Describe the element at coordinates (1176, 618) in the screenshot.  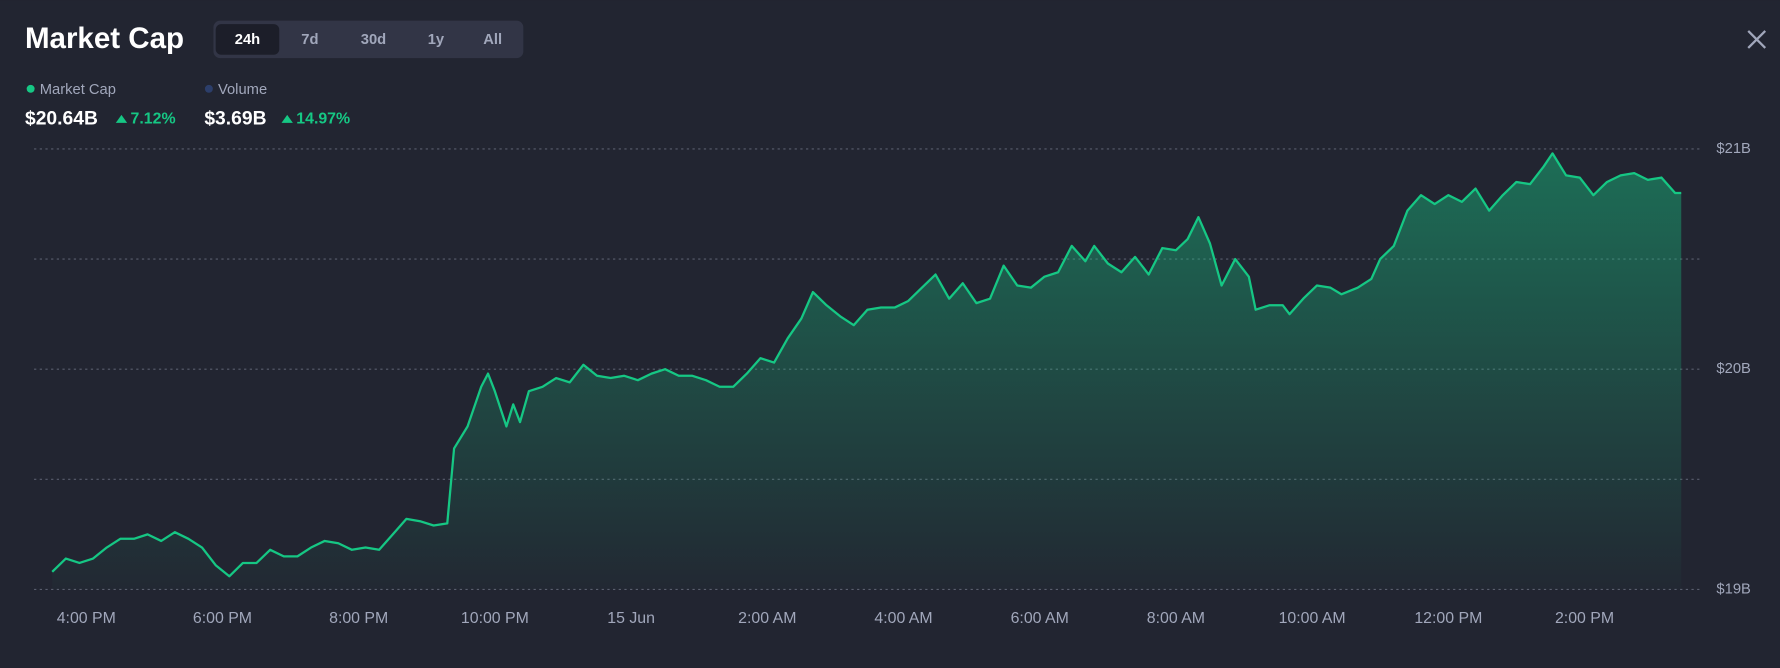
I see `x-tick-label: 8:00 AM` at that location.